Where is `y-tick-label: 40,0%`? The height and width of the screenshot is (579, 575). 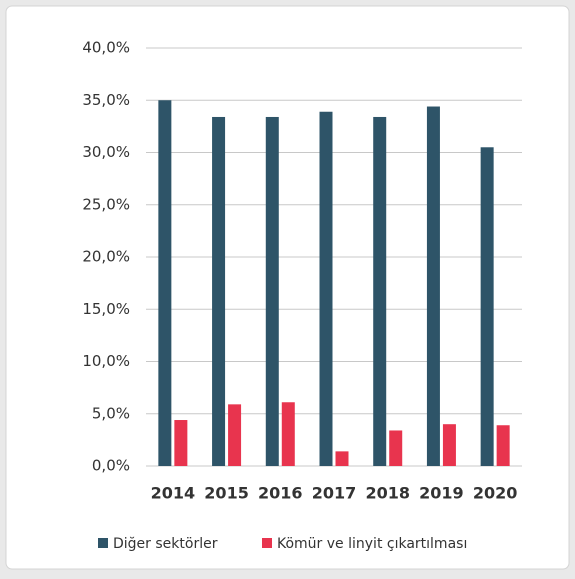
y-tick-label: 40,0% is located at coordinates (106, 48).